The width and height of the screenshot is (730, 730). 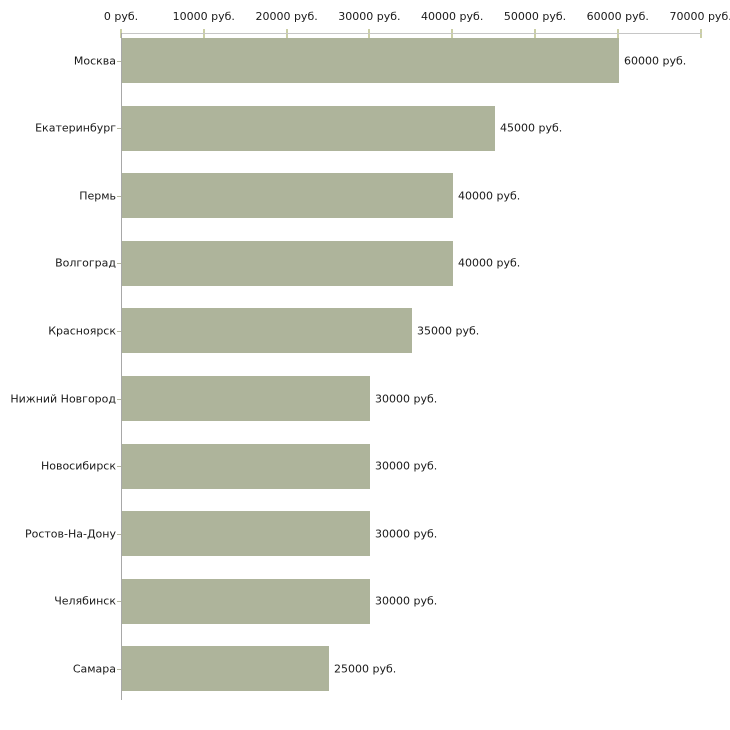 I want to click on x-axis-tick-label: 20000 руб., so click(x=286, y=16).